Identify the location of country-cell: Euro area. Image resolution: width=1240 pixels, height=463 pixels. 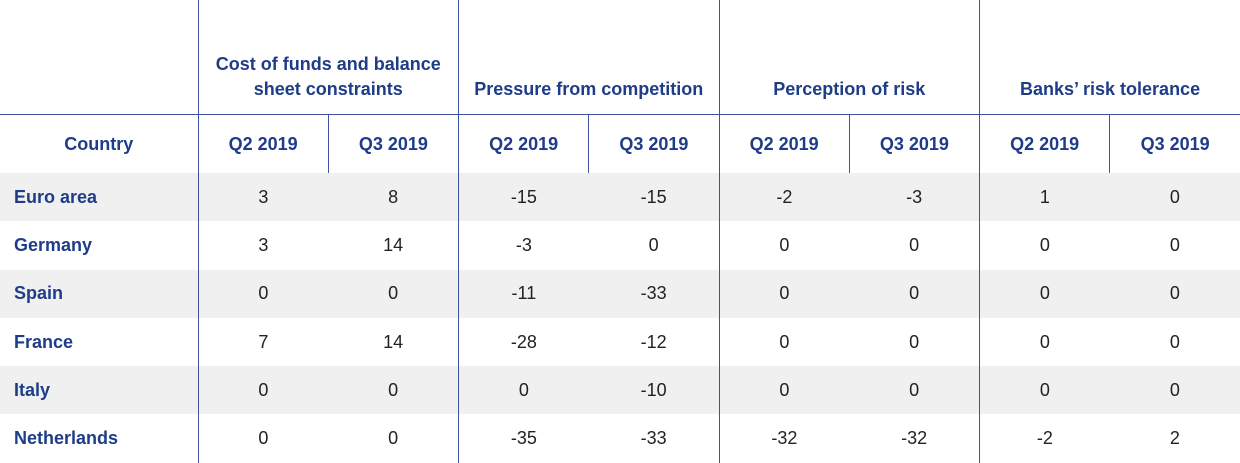
(99, 197).